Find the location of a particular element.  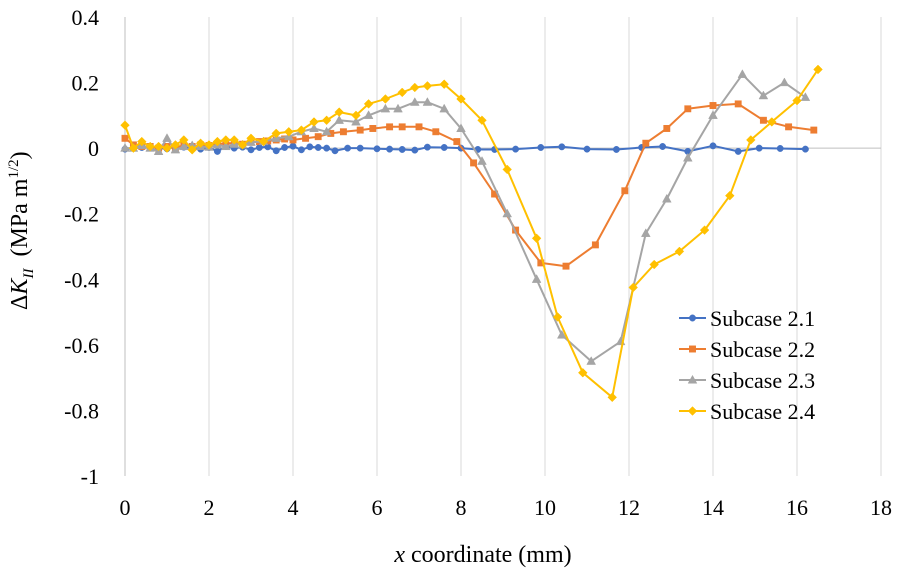

x-tick-label: 6 is located at coordinates (377, 507).